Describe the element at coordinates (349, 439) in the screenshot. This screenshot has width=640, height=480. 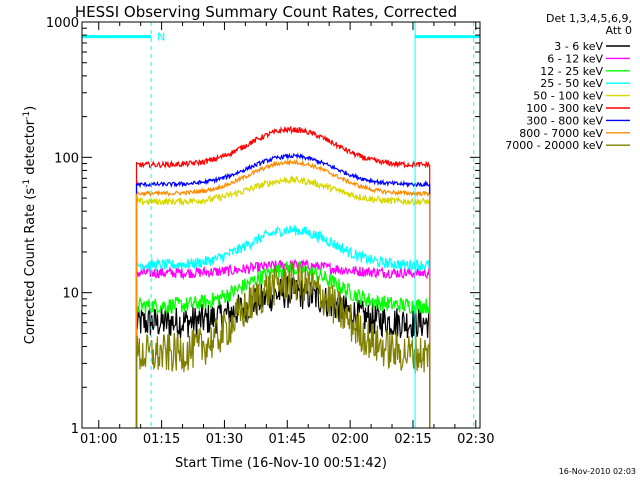
I see `x-tick-label: 02:00` at that location.